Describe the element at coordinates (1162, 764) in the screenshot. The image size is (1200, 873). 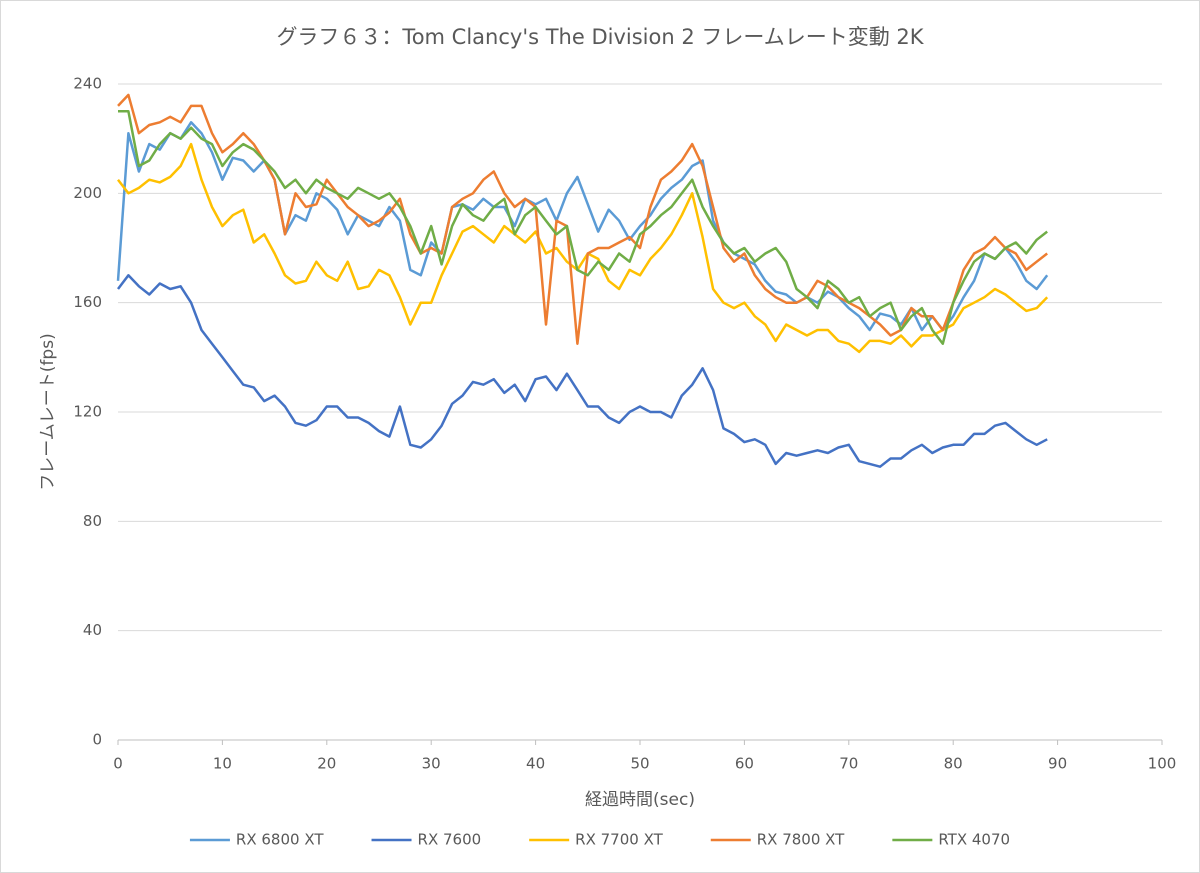
I see `x-tick-label: 100` at that location.